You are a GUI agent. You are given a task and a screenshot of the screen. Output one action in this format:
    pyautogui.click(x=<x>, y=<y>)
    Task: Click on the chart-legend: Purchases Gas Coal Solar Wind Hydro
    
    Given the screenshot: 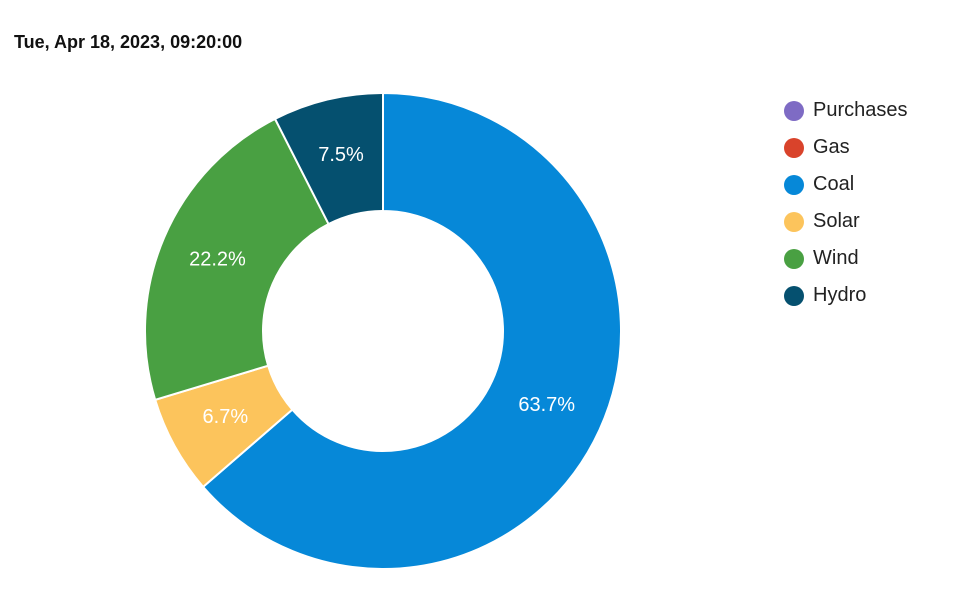 What is the action you would take?
    pyautogui.click(x=846, y=203)
    